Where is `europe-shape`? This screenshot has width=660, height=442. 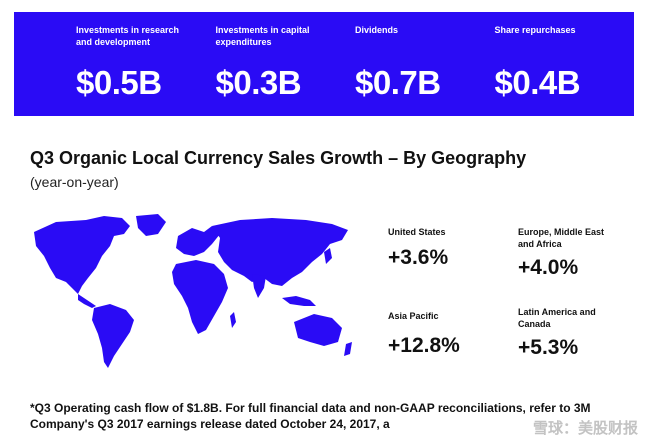
europe-shape is located at coordinates (198, 241).